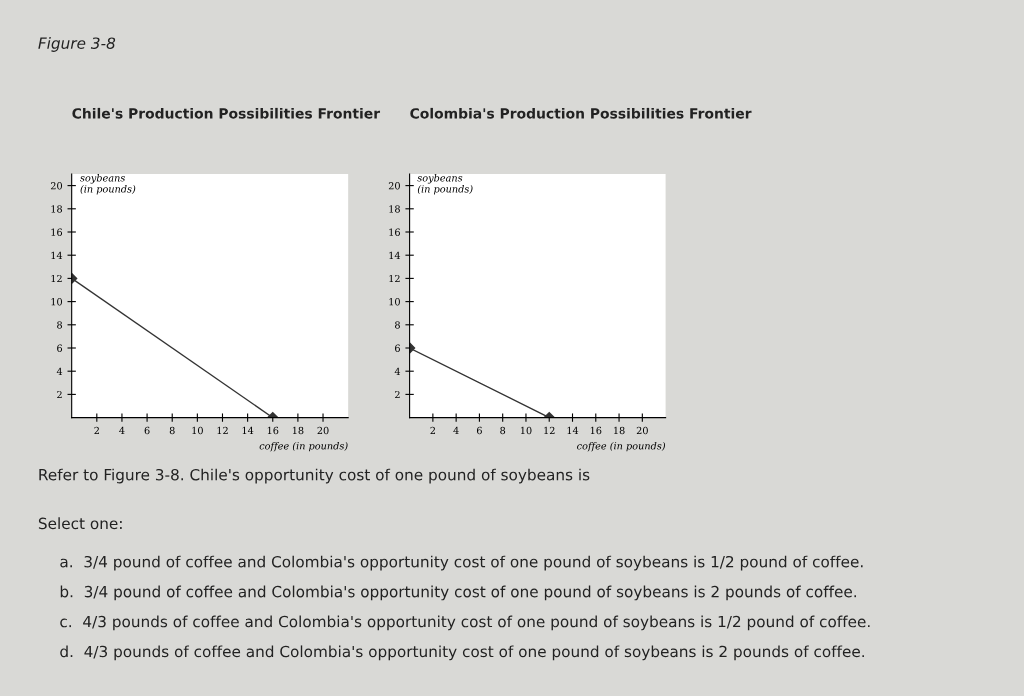 The image size is (1024, 696). I want to click on text: a. 3/4 pound of coffee and Colombia's opportunity cost of one pound of soybeans is 1/2 pound of coffee., so click(461, 563).